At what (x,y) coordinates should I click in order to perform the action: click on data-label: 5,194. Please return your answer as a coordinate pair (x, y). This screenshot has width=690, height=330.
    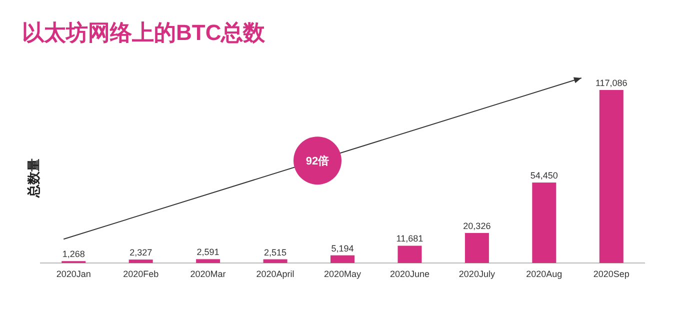
    Looking at the image, I should click on (342, 248).